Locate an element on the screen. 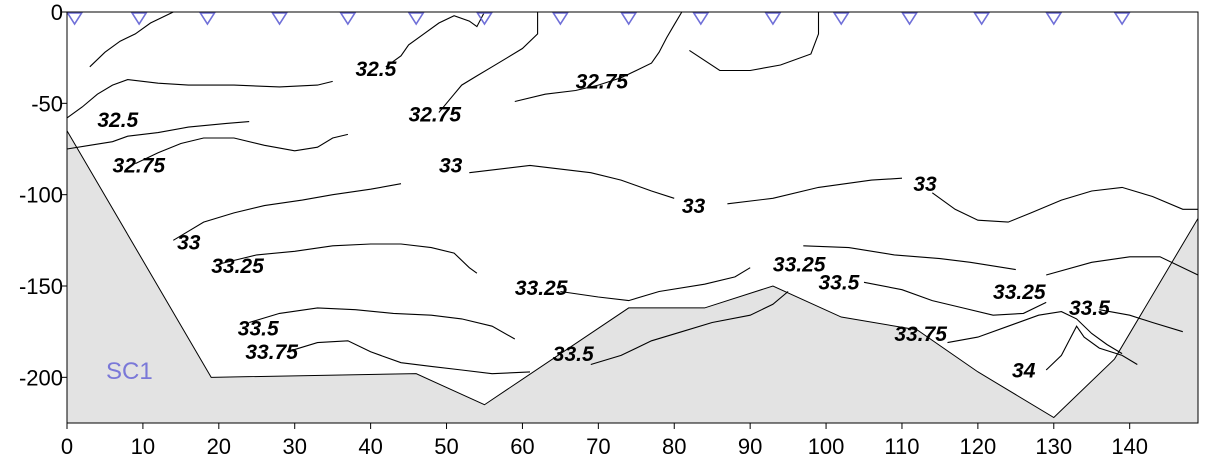  x-tick-label: 70 is located at coordinates (598, 446).